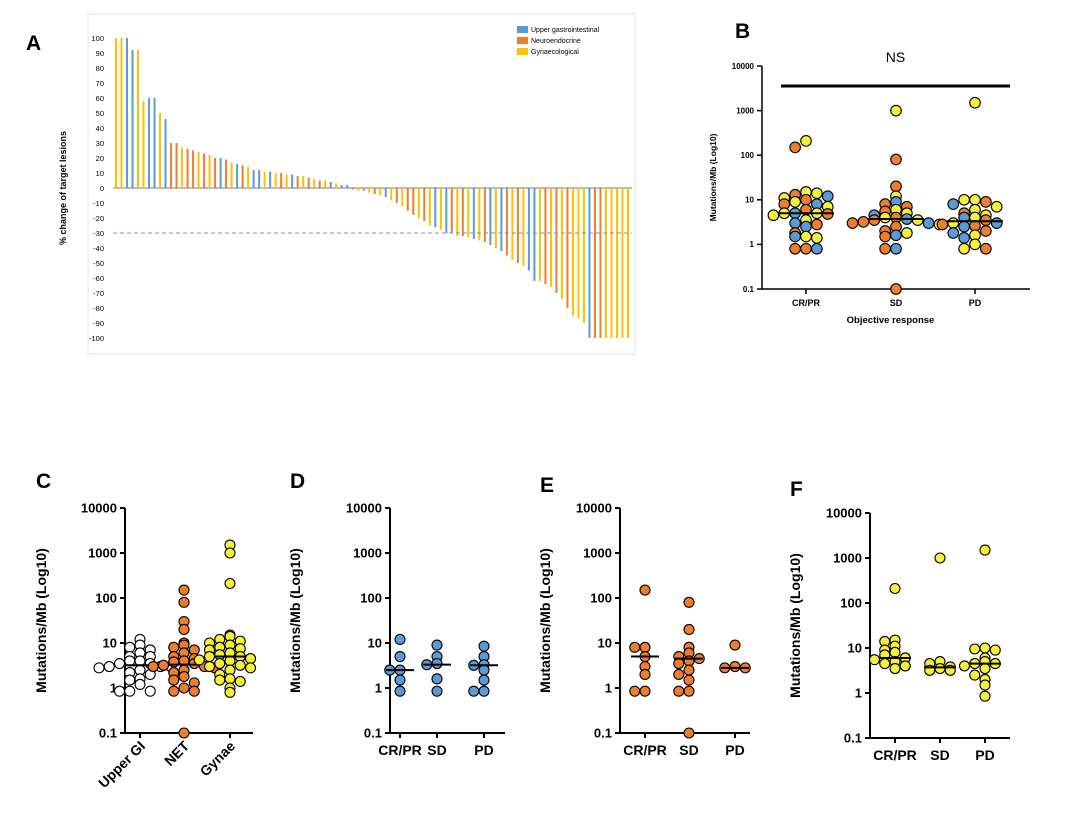 This screenshot has height=839, width=1080. Describe the element at coordinates (100, 98) in the screenshot. I see `axis-tick-label: 60` at that location.